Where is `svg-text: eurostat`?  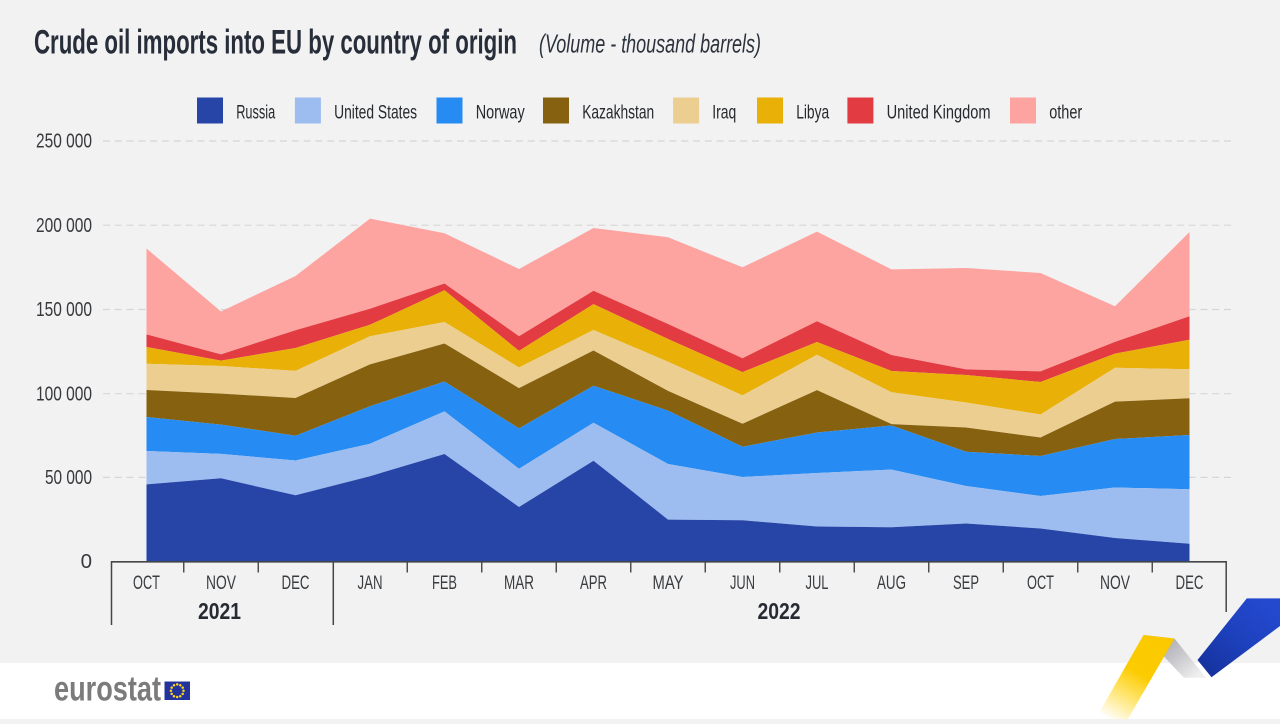
svg-text: eurostat is located at coordinates (107, 689).